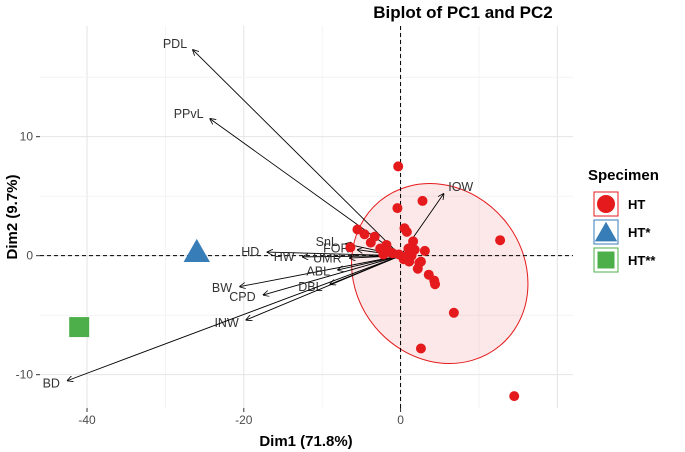 Image resolution: width=685 pixels, height=452 pixels. What do you see at coordinates (606, 204) in the screenshot?
I see `legend-key-circle-icon` at bounding box center [606, 204].